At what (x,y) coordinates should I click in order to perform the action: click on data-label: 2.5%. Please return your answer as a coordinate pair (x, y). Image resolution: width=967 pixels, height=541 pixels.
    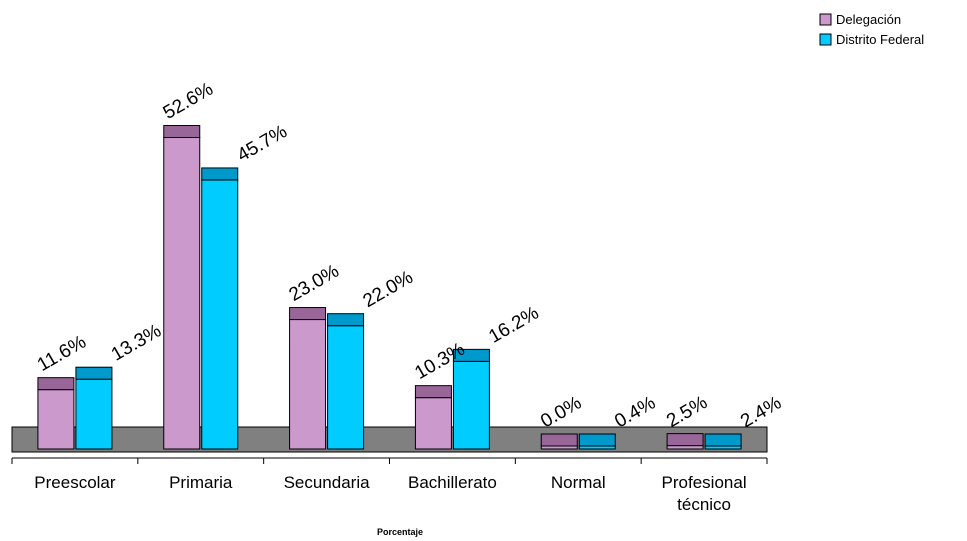
    Looking at the image, I should click on (687, 412).